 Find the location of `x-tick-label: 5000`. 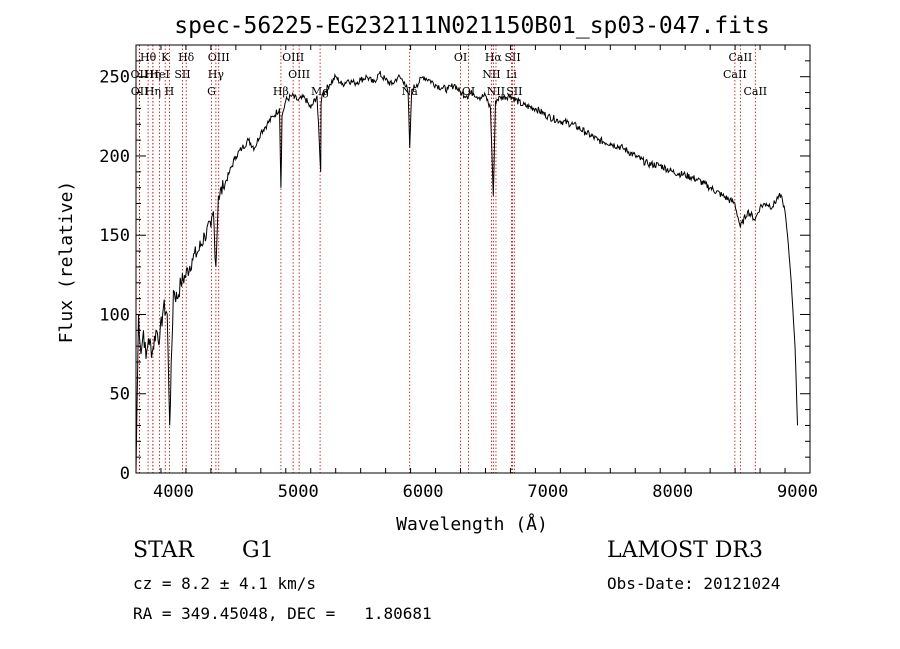

x-tick-label: 5000 is located at coordinates (298, 492).